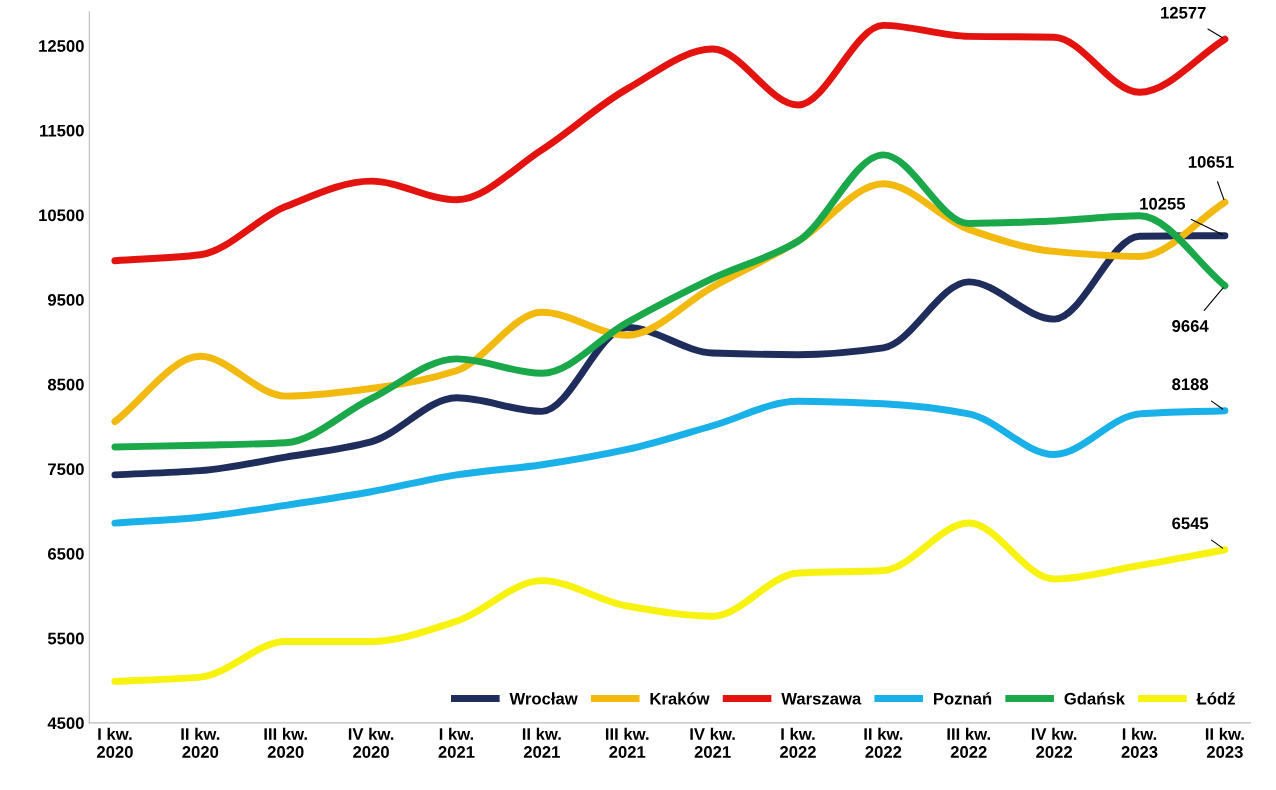 The image size is (1276, 790). What do you see at coordinates (1211, 161) in the screenshot?
I see `annotation: 10651` at bounding box center [1211, 161].